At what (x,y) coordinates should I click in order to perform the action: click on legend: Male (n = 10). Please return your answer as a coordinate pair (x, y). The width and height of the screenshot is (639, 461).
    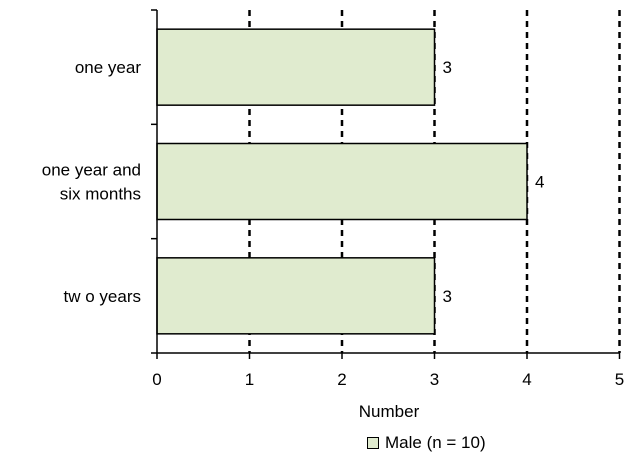
    Looking at the image, I should click on (319, 445).